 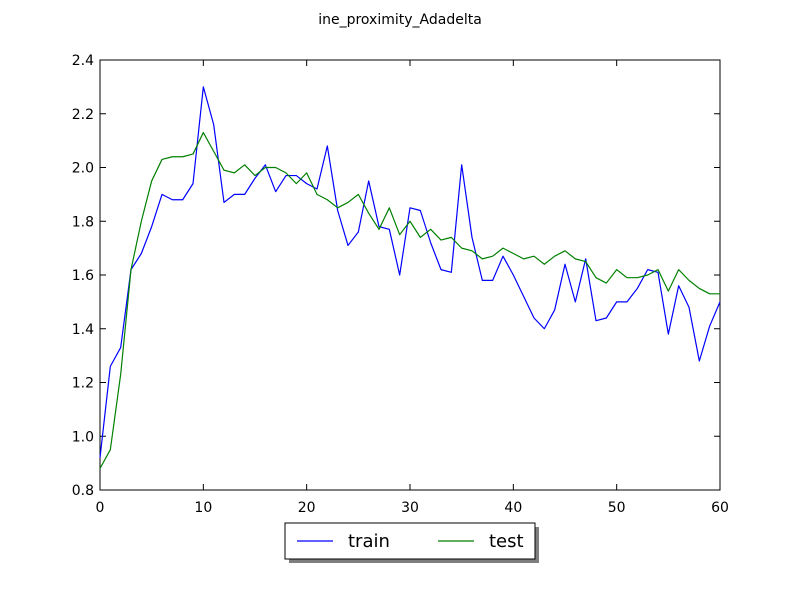 I want to click on x-tick-label: 30, so click(x=410, y=508).